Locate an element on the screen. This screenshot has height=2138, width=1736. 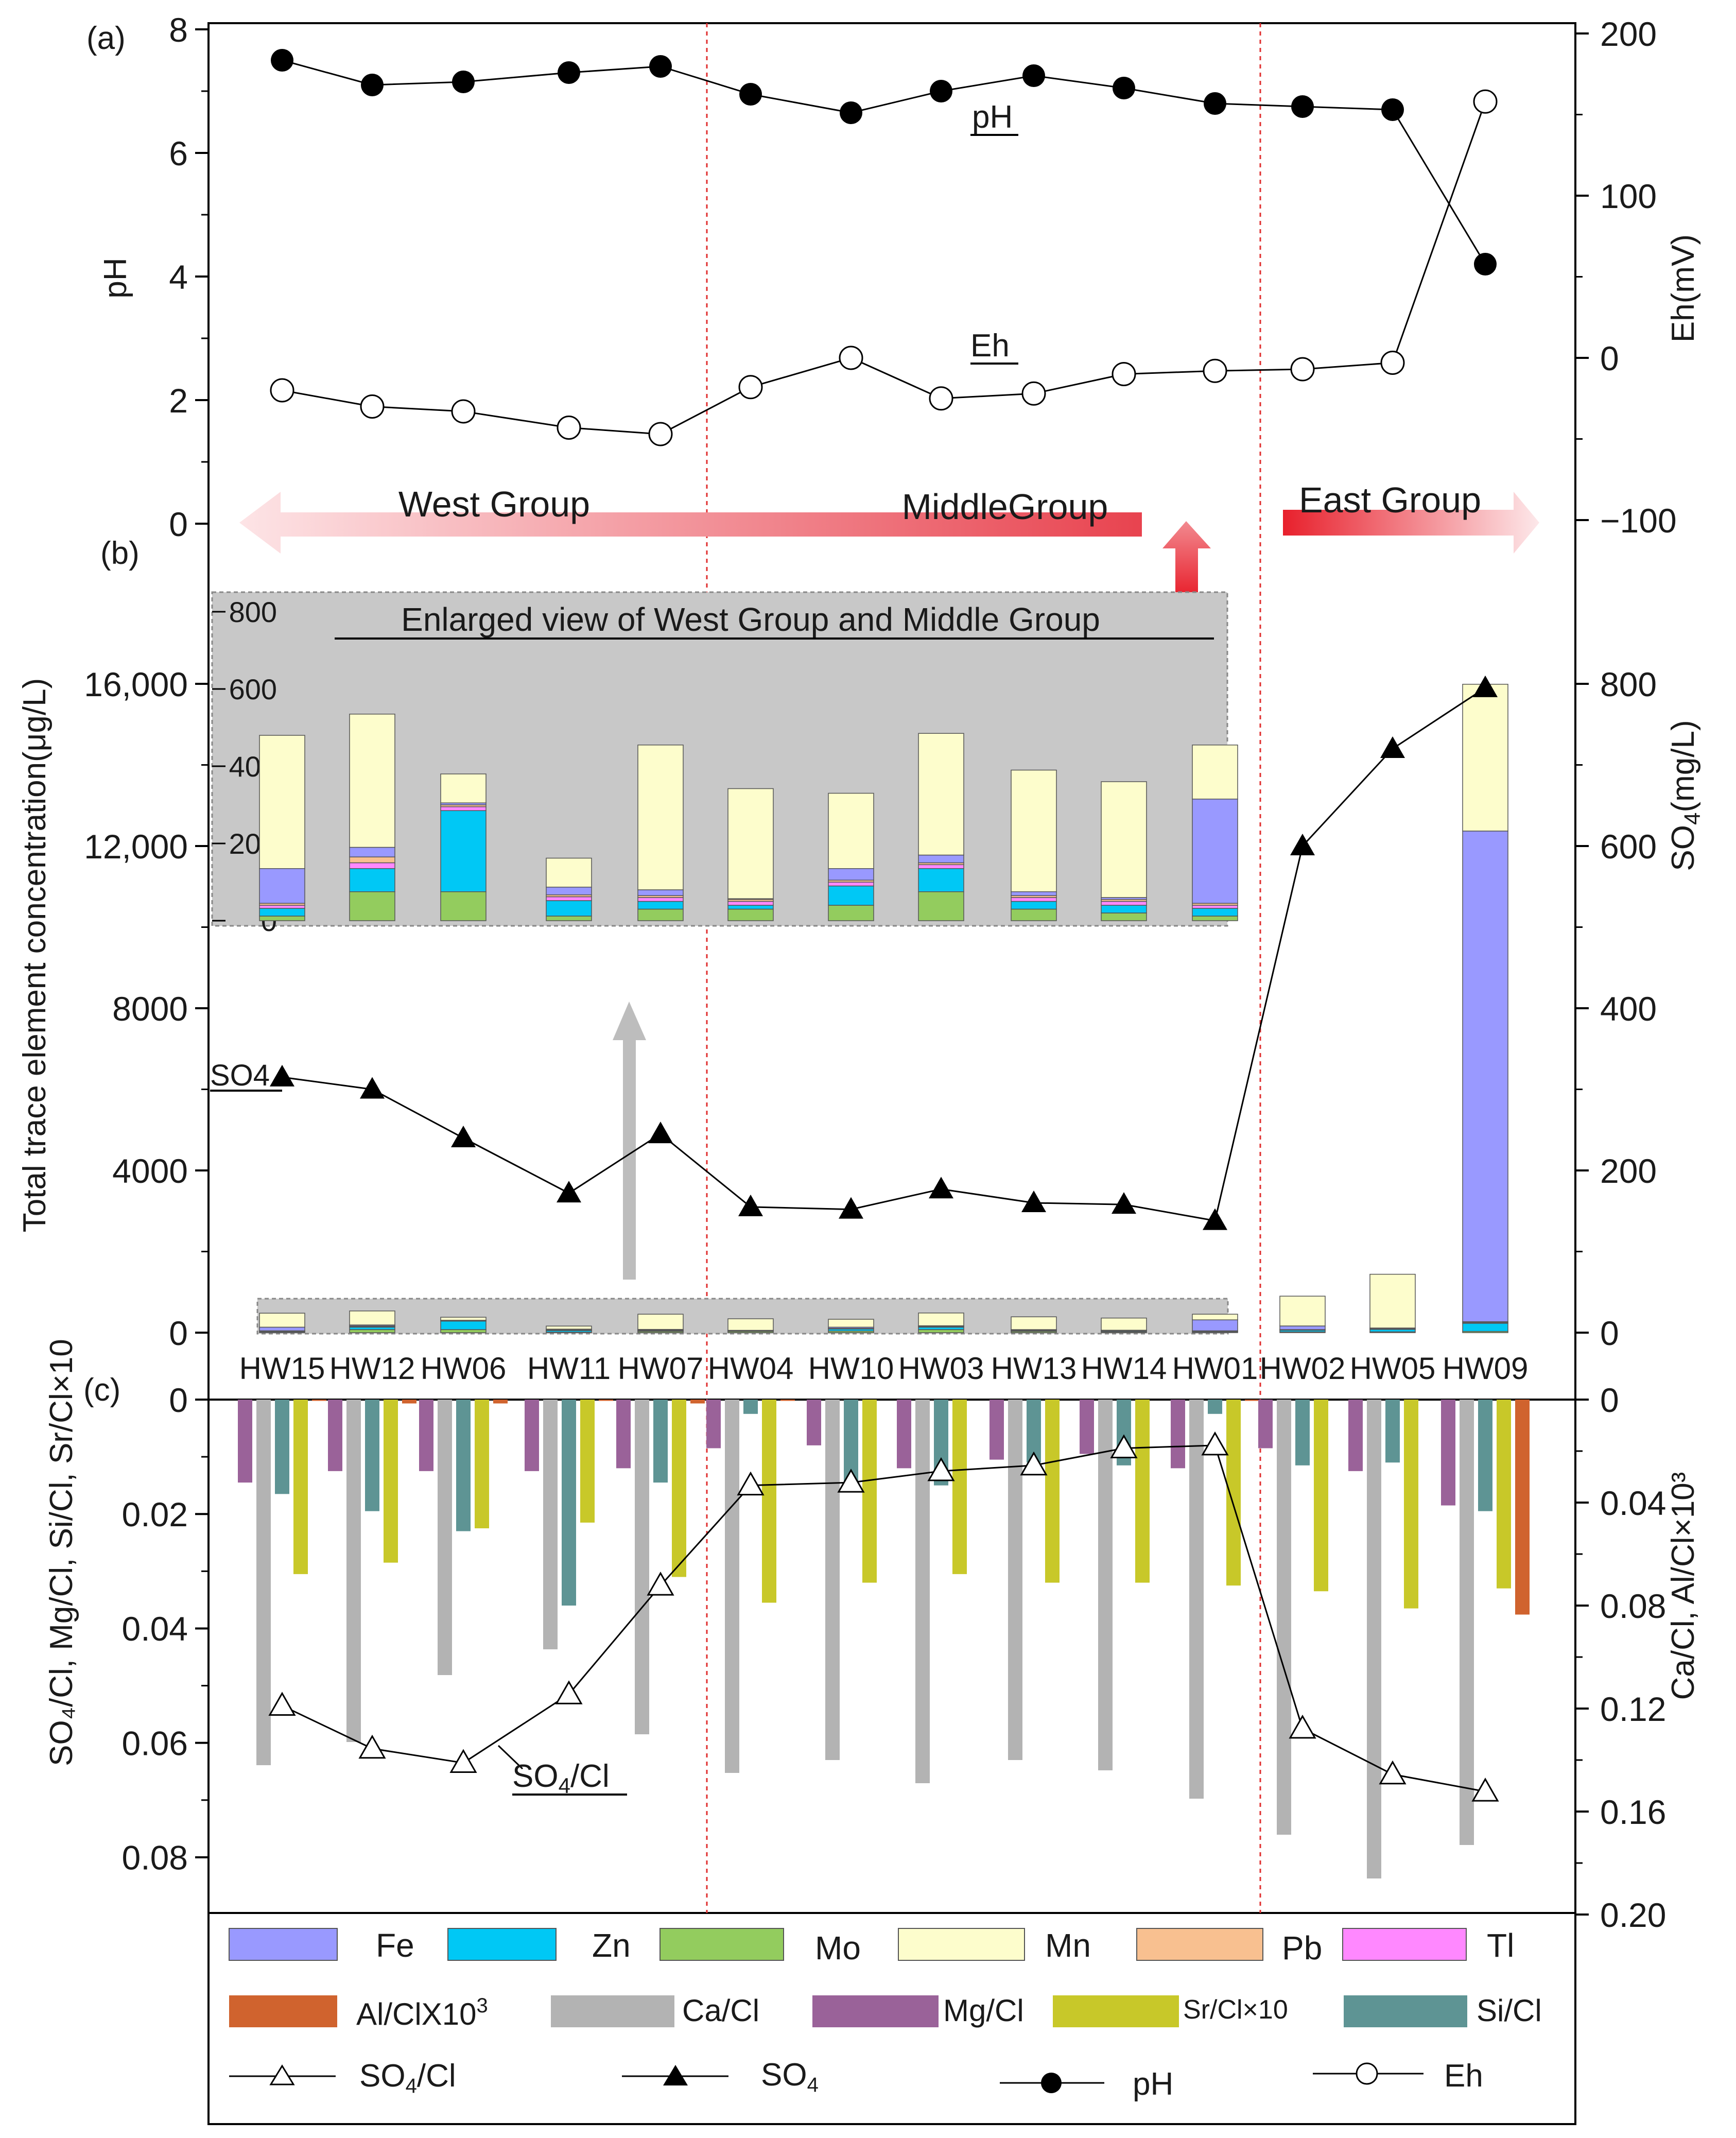
panel-c-right-axis: 0 0.04 0.08 0.12 0.16 0.20 is located at coordinates (1620, 1657).